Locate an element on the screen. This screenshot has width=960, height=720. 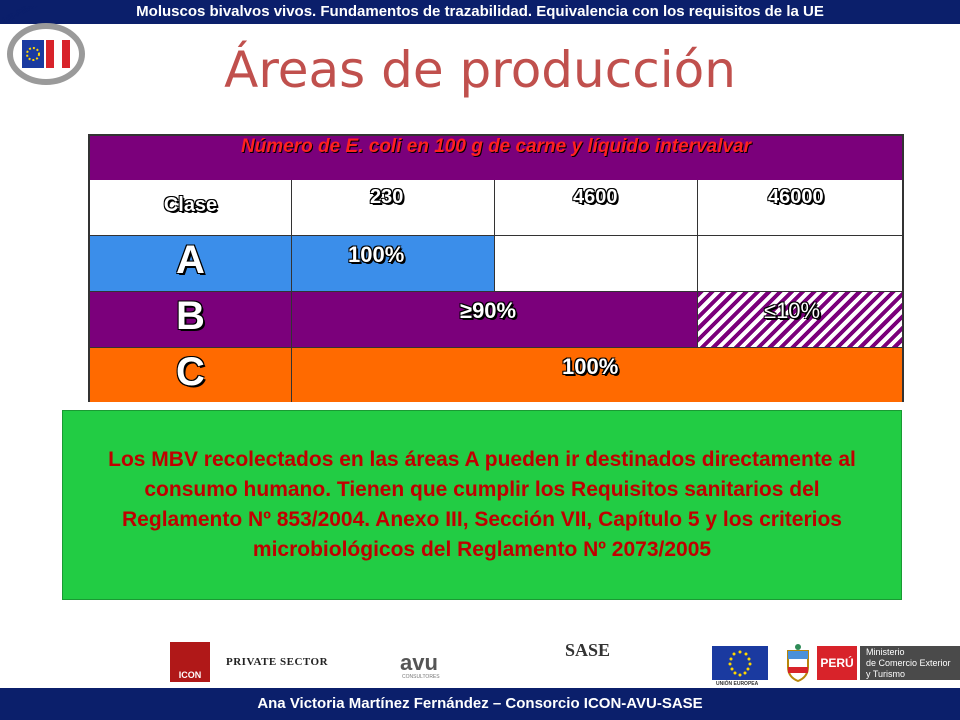
class-c-label: C is located at coordinates (190, 372).